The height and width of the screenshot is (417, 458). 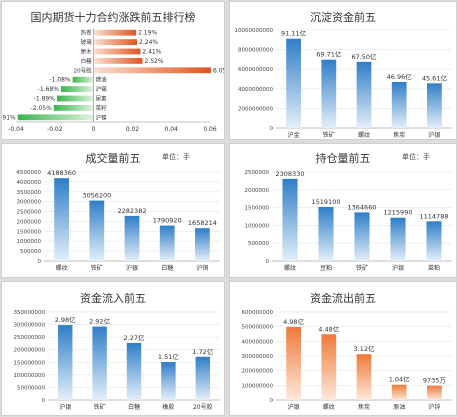 I want to click on value-label: 1114788, so click(x=434, y=216).